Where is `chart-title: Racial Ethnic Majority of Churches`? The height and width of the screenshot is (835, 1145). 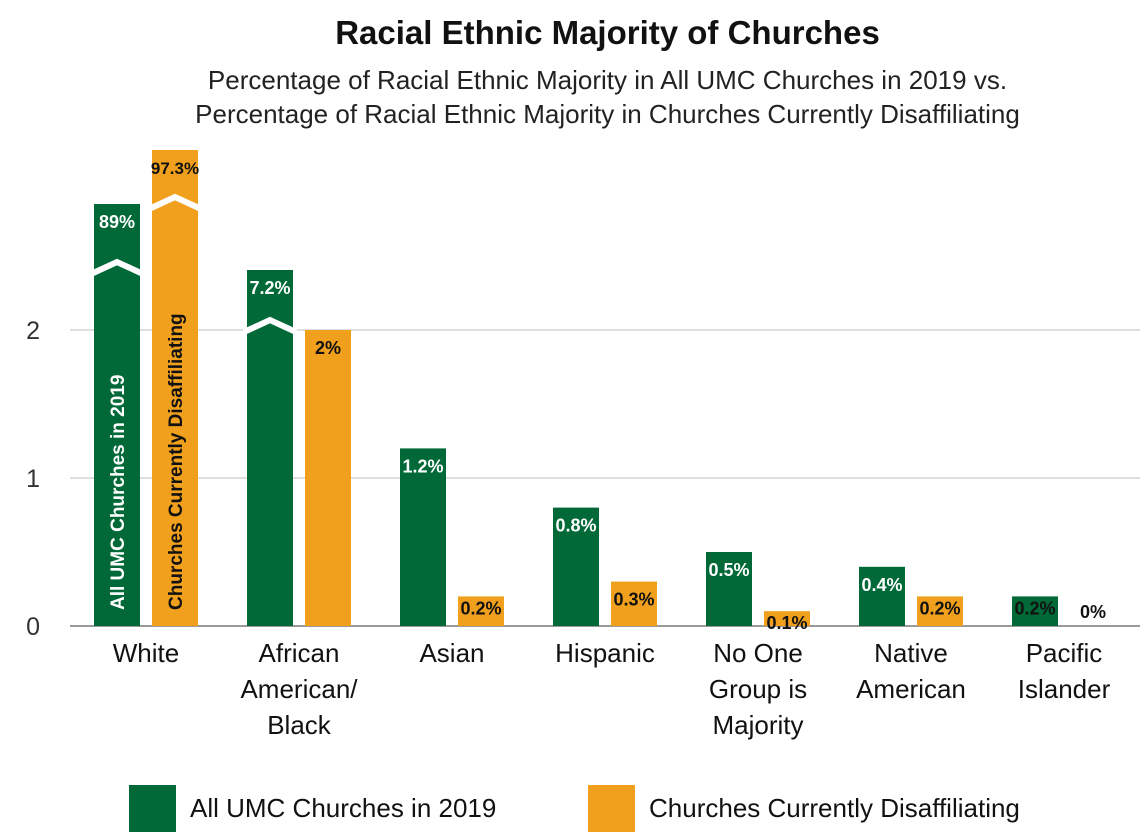 chart-title: Racial Ethnic Majority of Churches is located at coordinates (607, 32).